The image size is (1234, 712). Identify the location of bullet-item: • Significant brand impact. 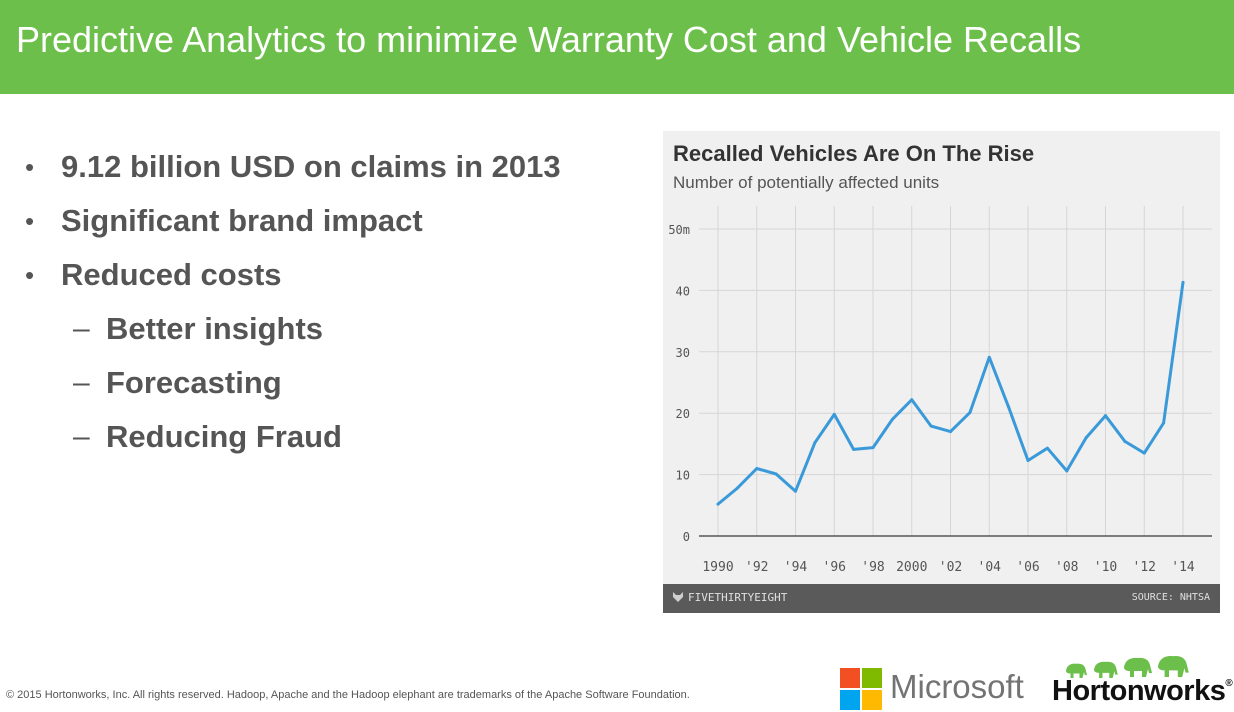
(320, 221).